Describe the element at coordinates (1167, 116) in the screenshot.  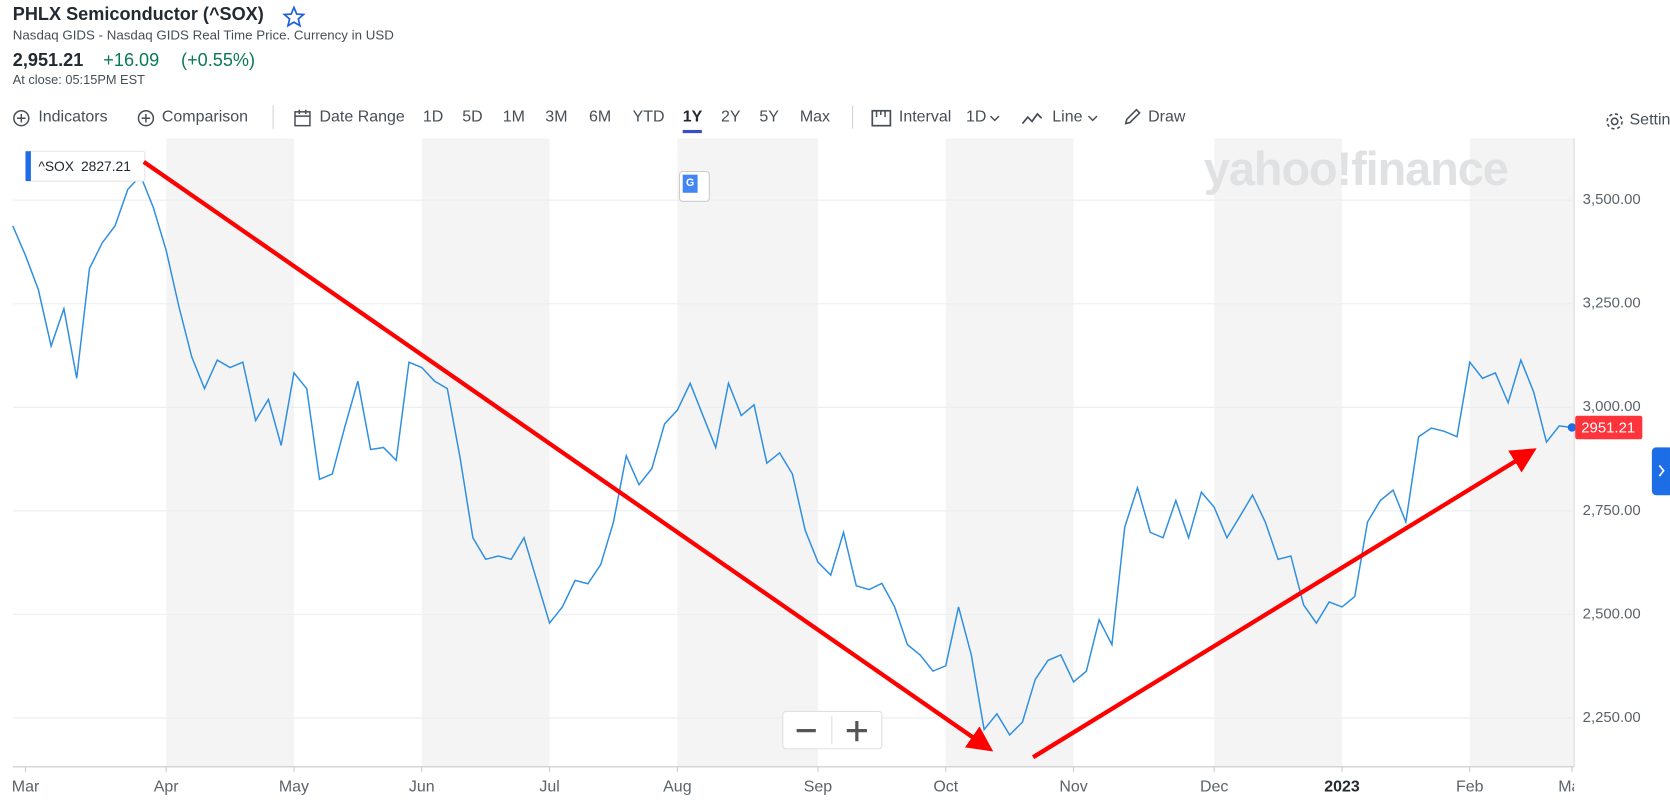
I see `draw-button: Draw` at that location.